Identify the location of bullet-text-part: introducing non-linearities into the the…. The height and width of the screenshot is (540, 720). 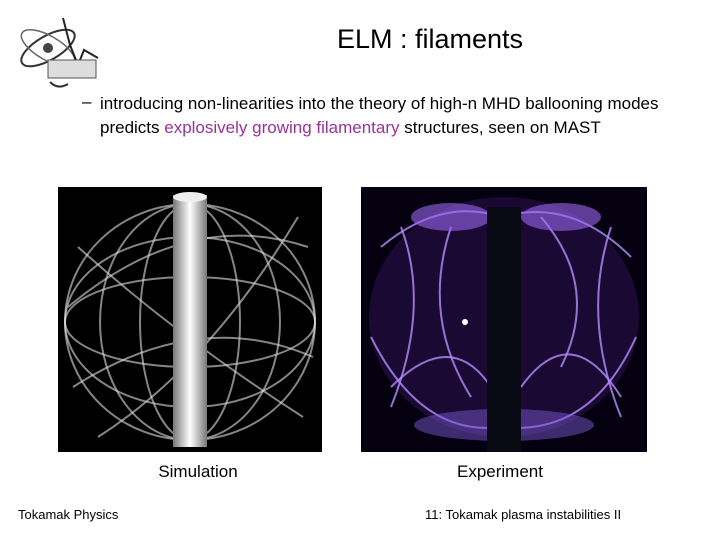
(379, 115).